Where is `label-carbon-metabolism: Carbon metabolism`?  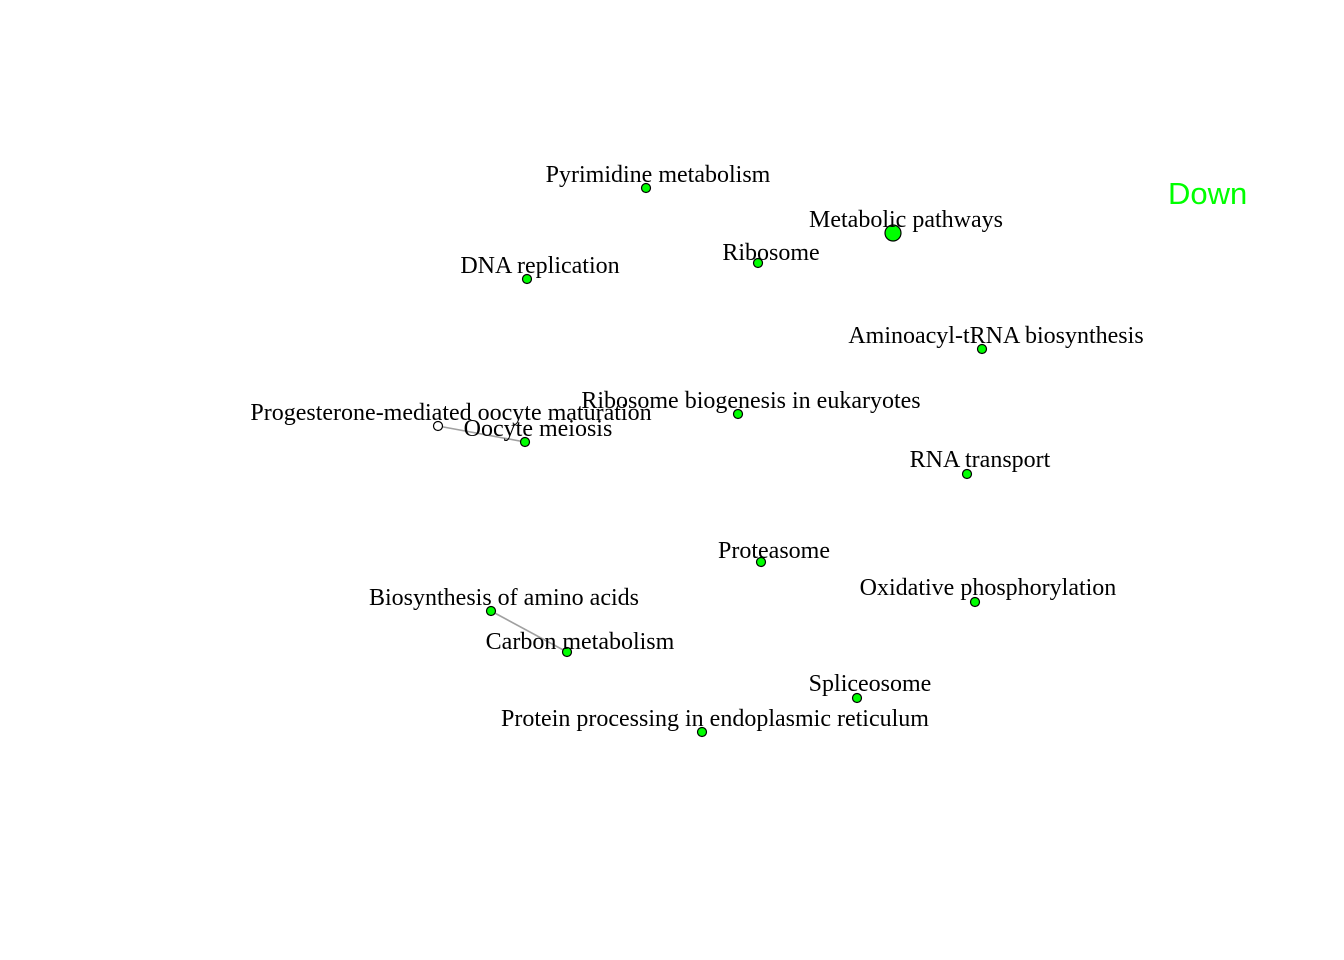 label-carbon-metabolism: Carbon metabolism is located at coordinates (580, 642).